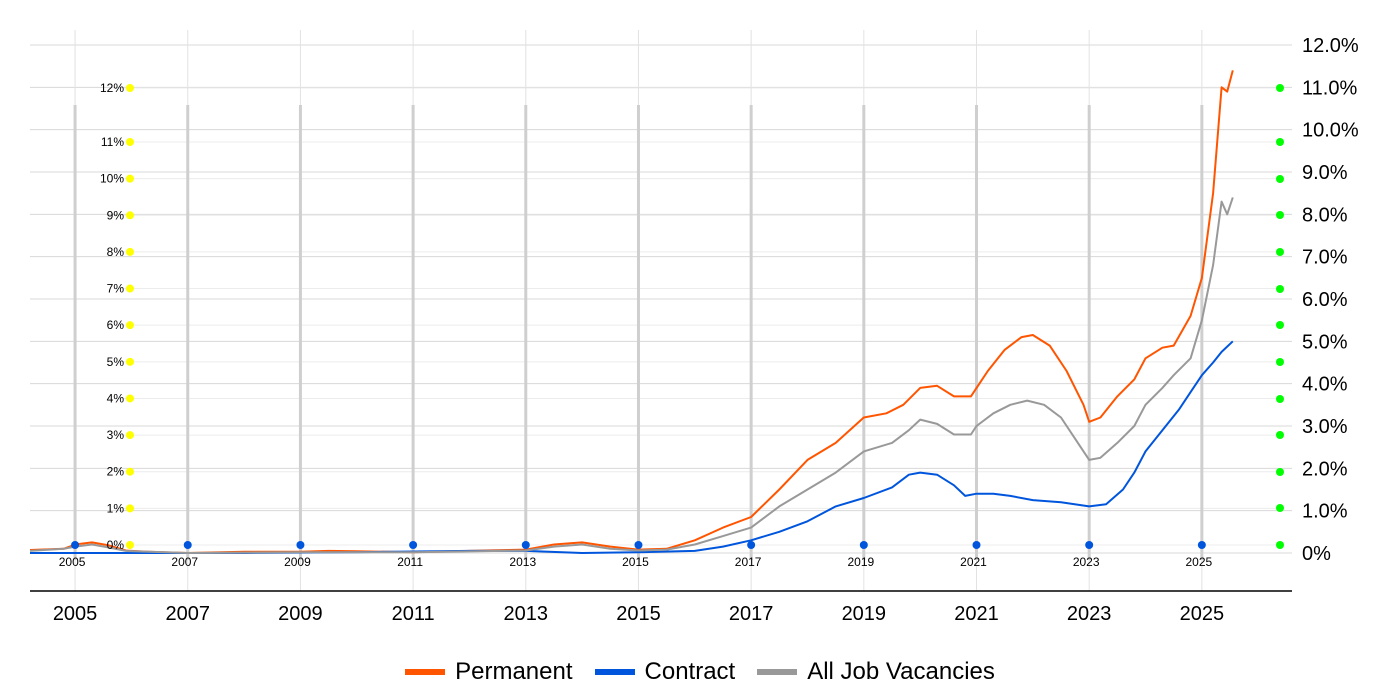 Image resolution: width=1400 pixels, height=700 pixels. I want to click on legend-item: Permanent, so click(489, 672).